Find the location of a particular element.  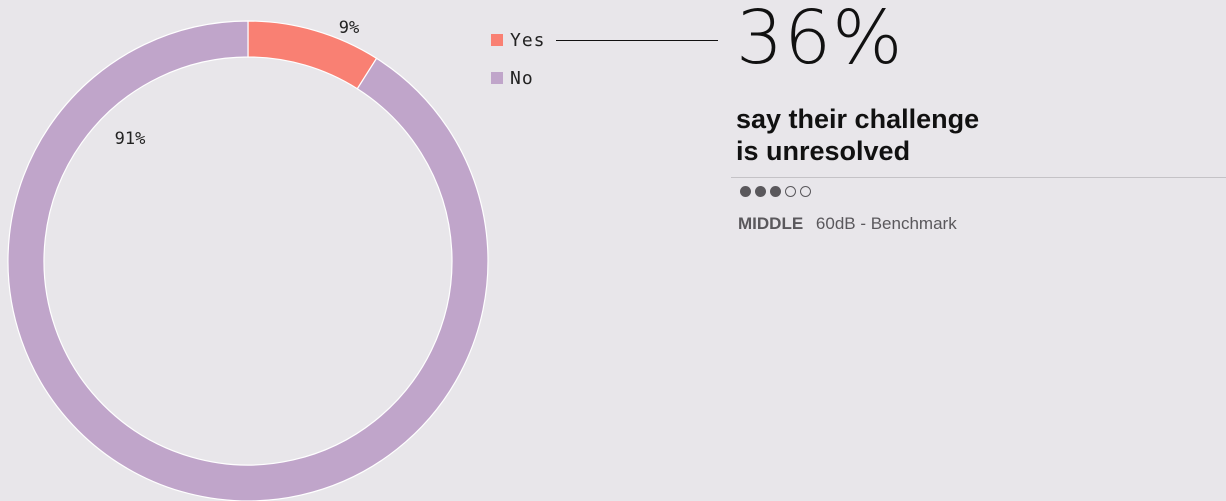

stat-caption-line-1: say their challenge is located at coordinates (858, 119).